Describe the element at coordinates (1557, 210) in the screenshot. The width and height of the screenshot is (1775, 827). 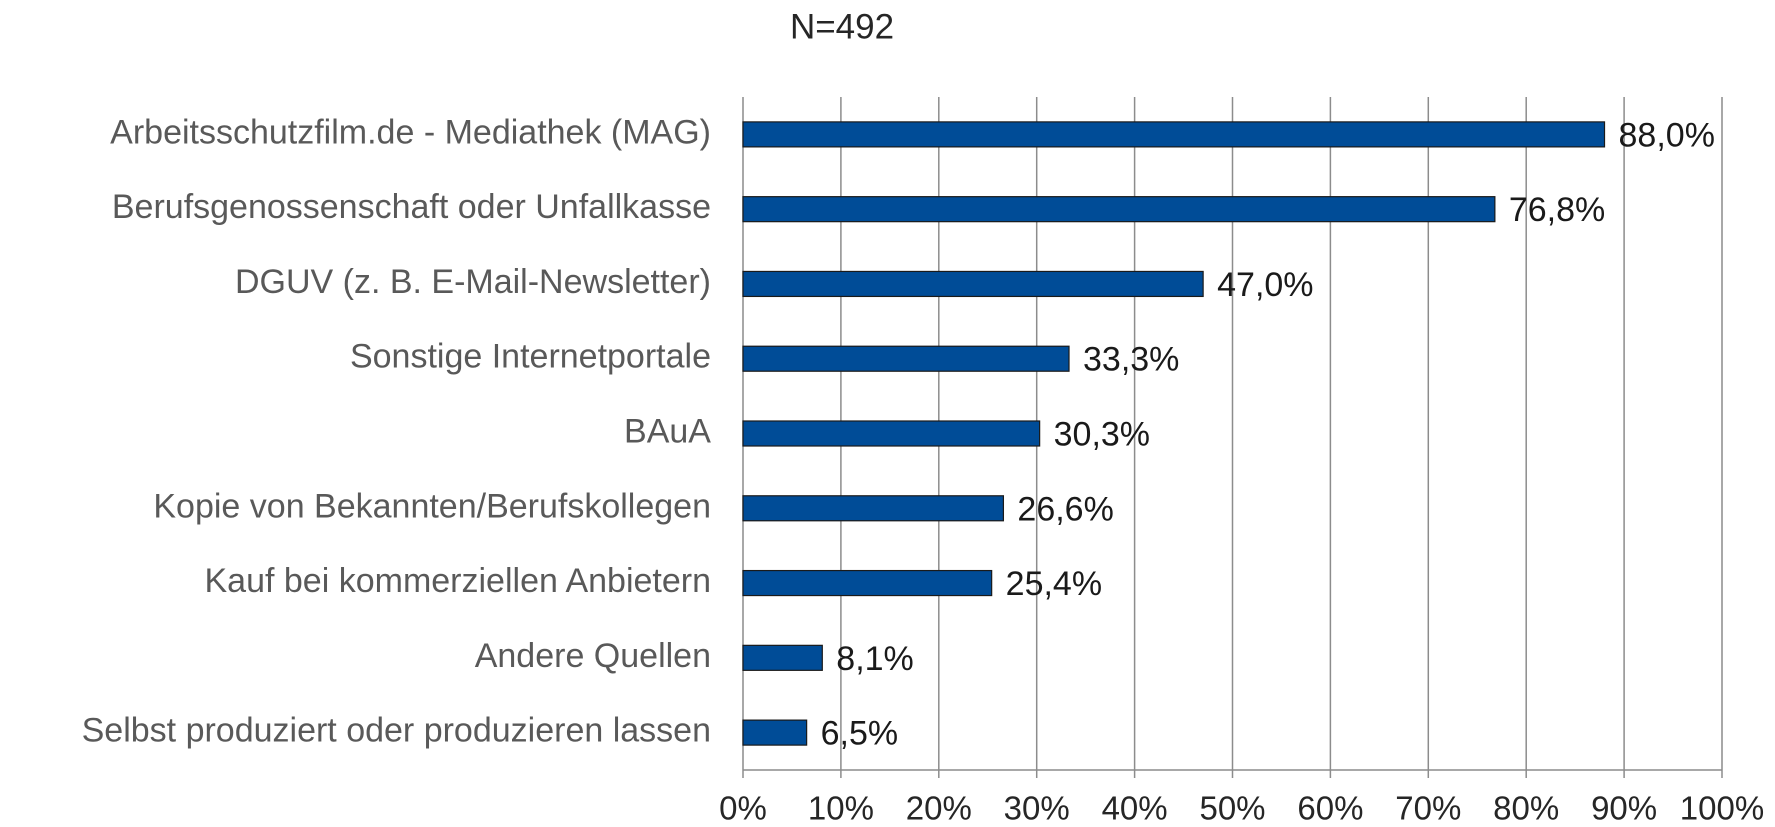
I see `data-label: 76,8%` at that location.